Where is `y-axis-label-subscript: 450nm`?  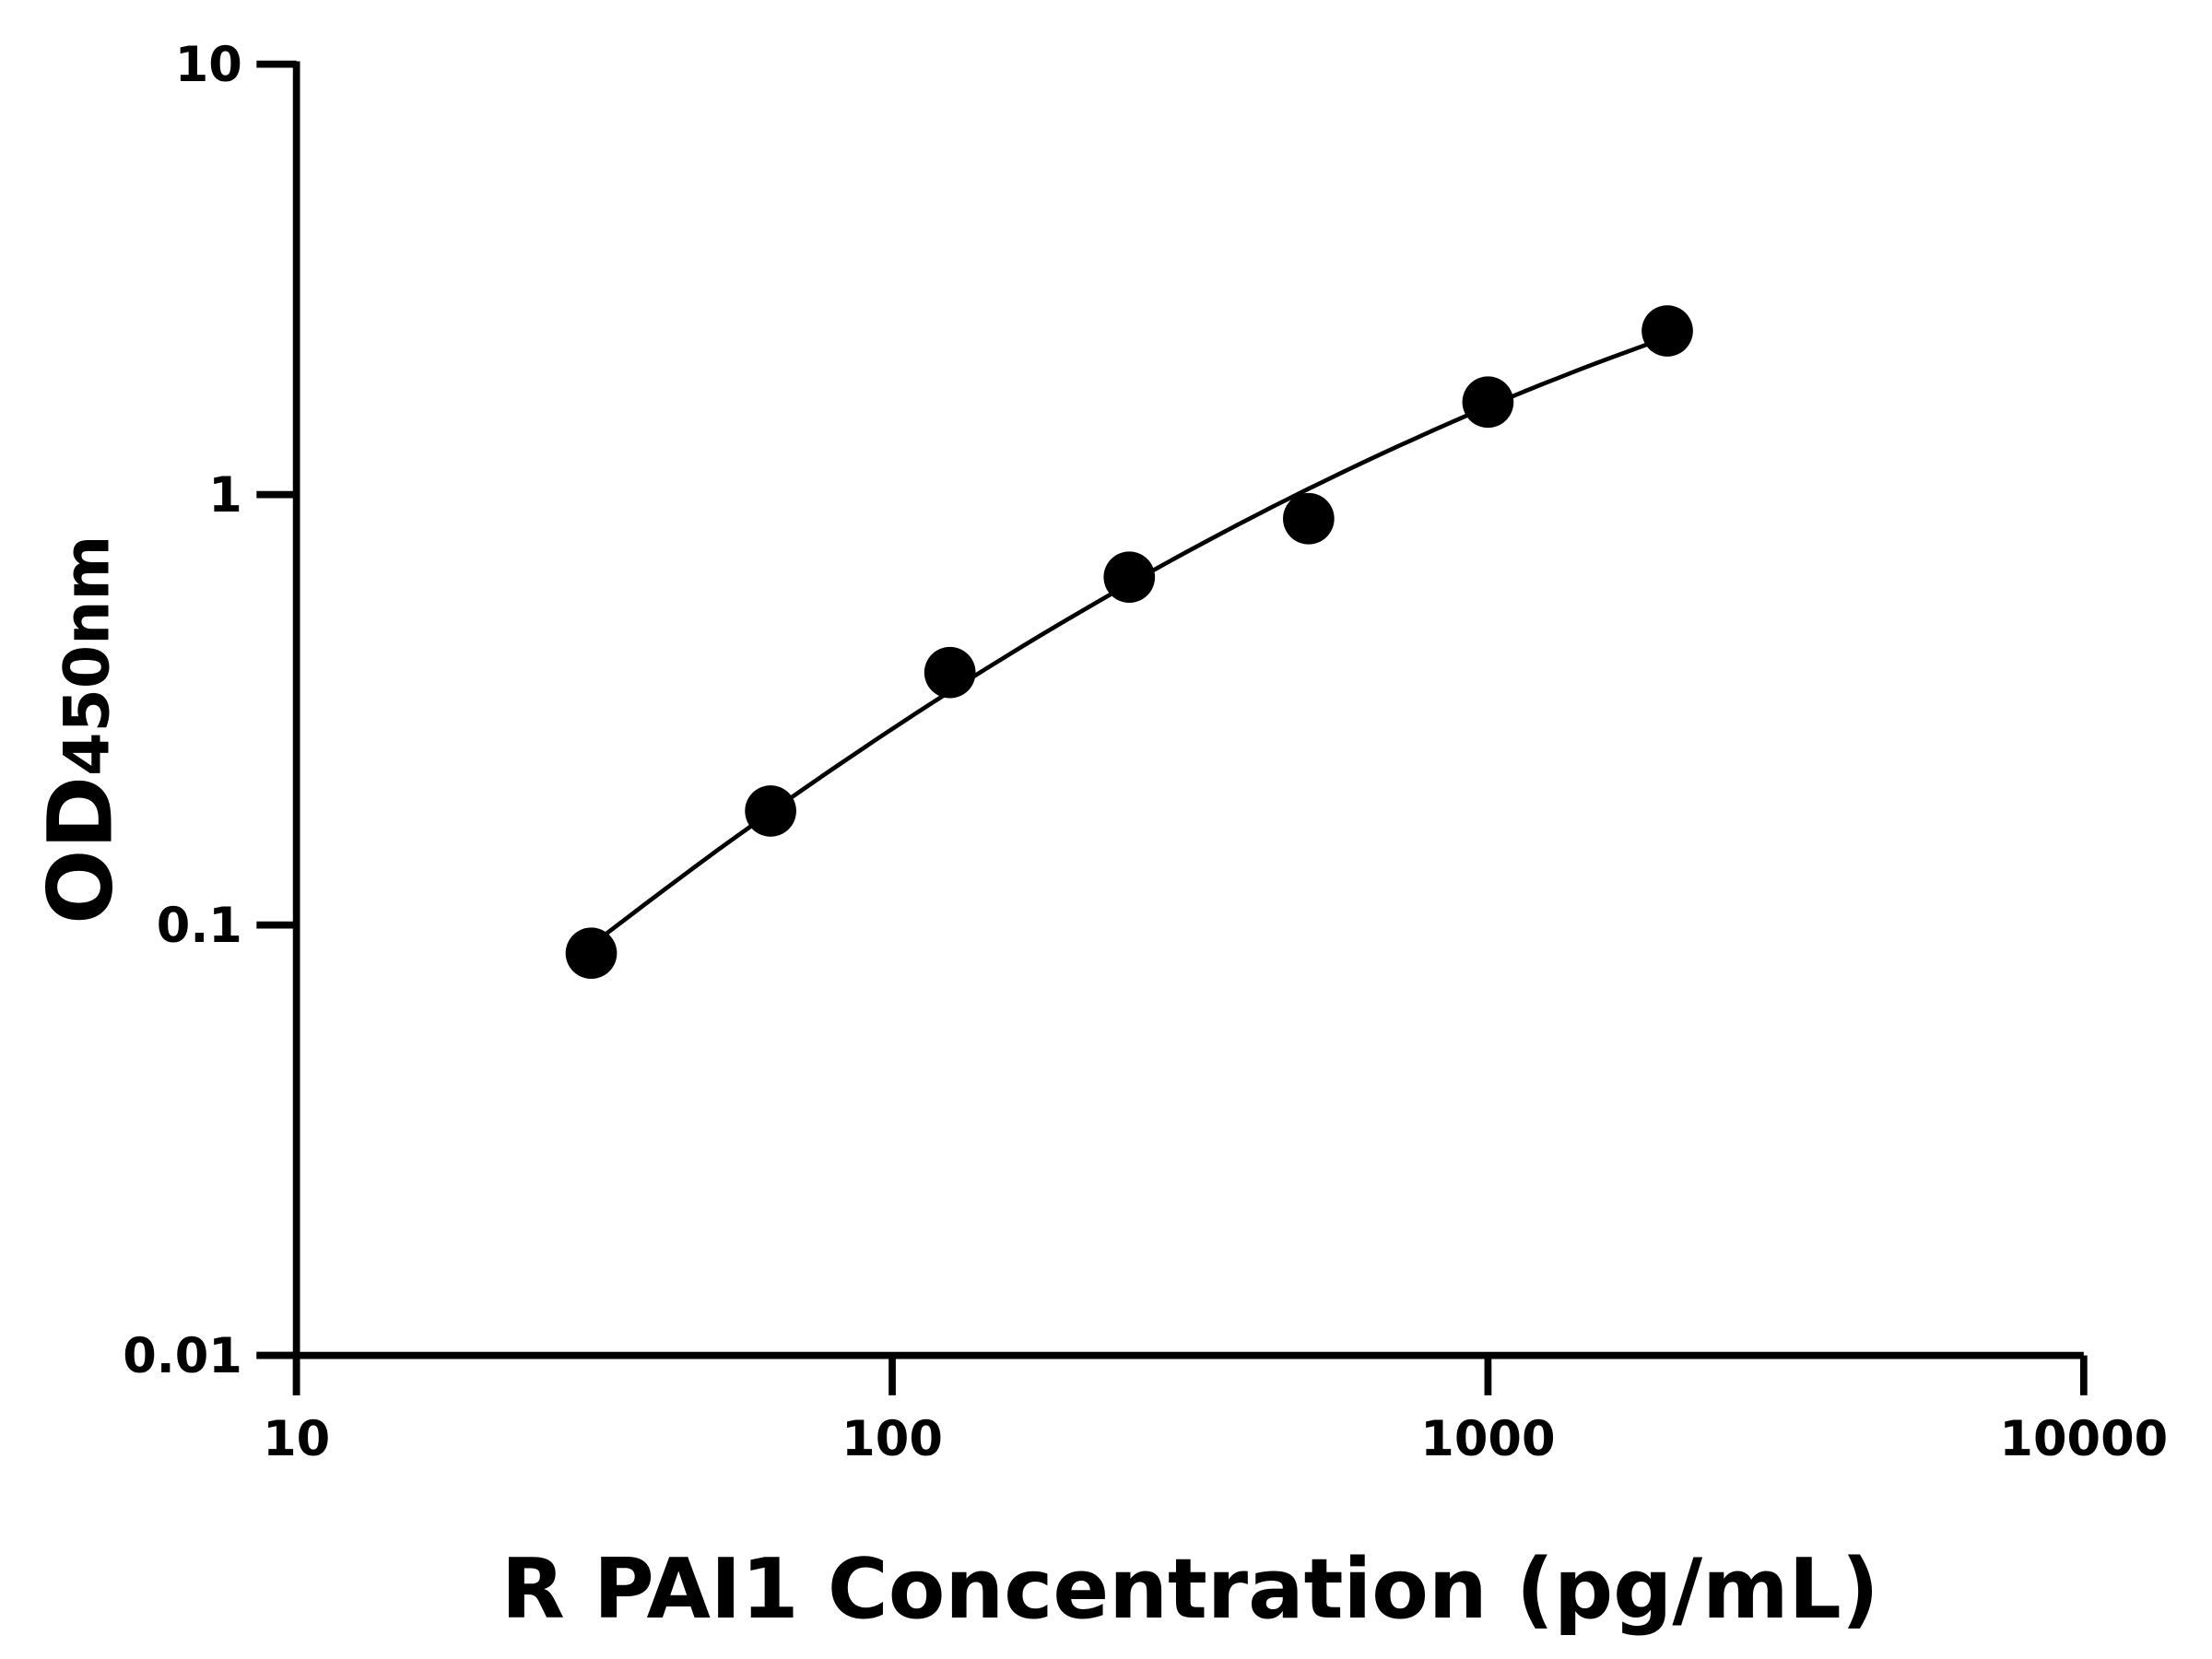 y-axis-label-subscript: 450nm is located at coordinates (88, 655).